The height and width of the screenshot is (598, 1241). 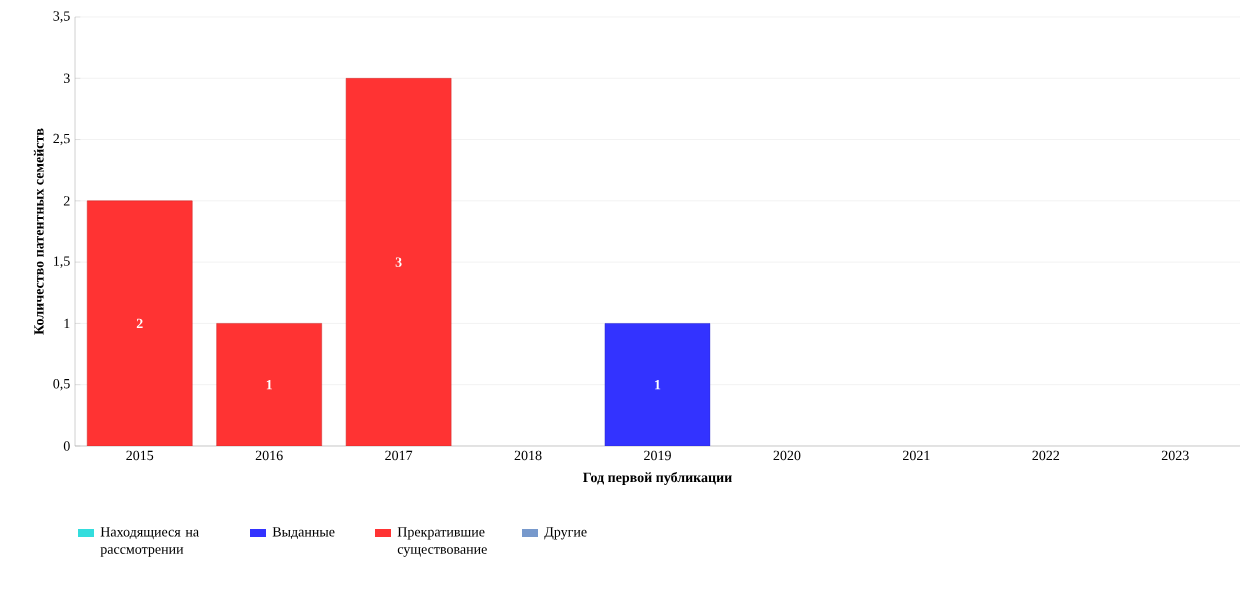 I want to click on y-tick-label: 2, so click(x=66, y=201).